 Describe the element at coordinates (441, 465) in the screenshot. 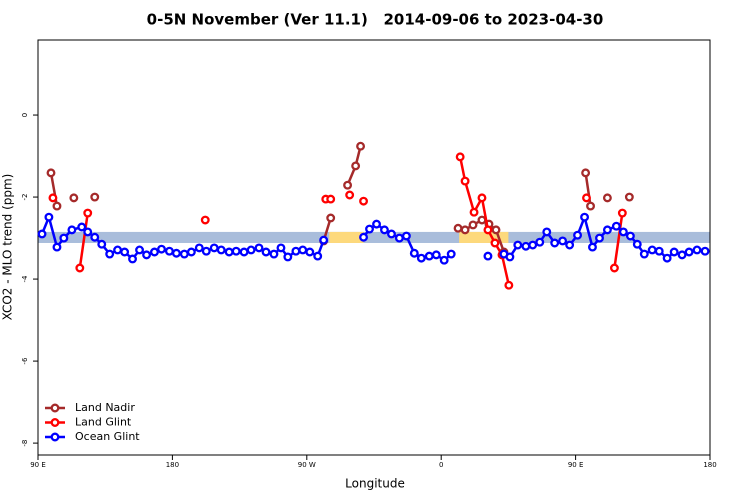

I see `x-tick-label: 0` at that location.